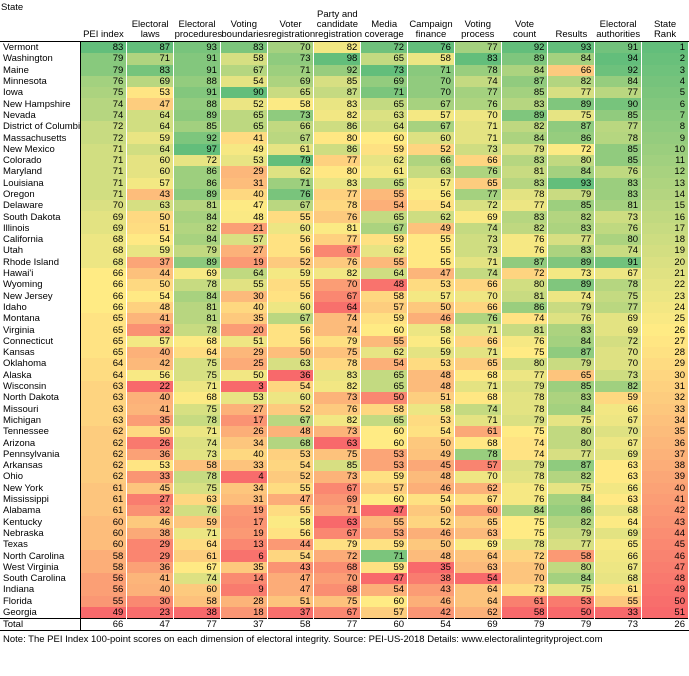  What do you see at coordinates (40, 432) in the screenshot?
I see `state-cell: Tennessee` at bounding box center [40, 432].